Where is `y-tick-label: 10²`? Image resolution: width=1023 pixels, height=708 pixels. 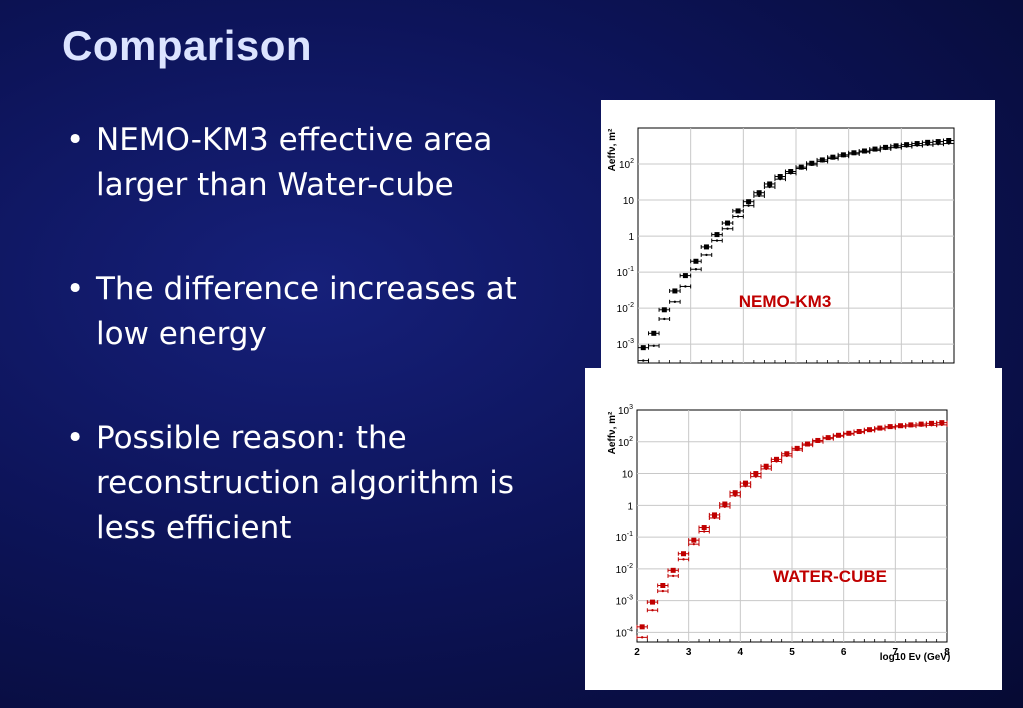 y-tick-label: 10² is located at coordinates (626, 164).